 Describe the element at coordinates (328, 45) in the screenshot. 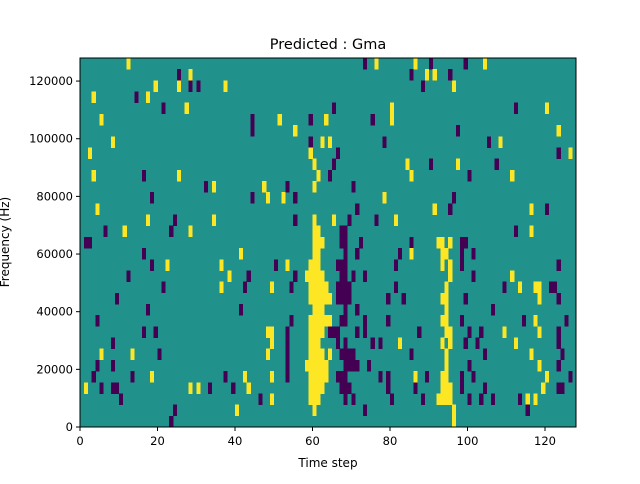

I see `chart-title: Predicted : Gma` at that location.